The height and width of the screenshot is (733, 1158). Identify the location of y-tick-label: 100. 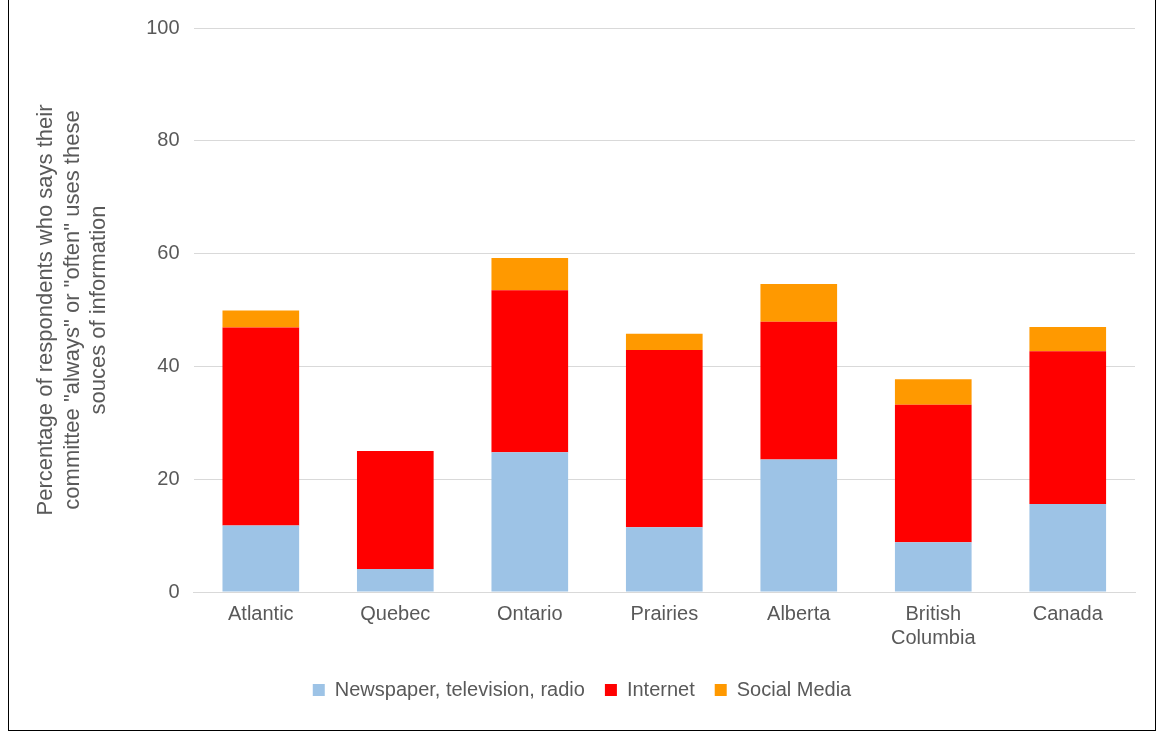
(163, 26).